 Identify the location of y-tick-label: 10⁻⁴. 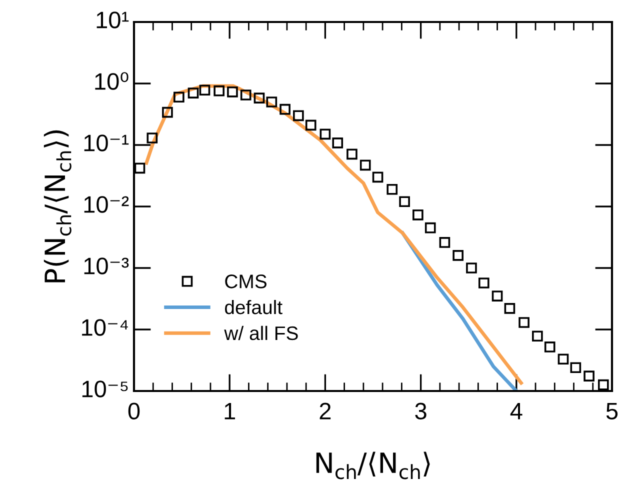
(105, 327).